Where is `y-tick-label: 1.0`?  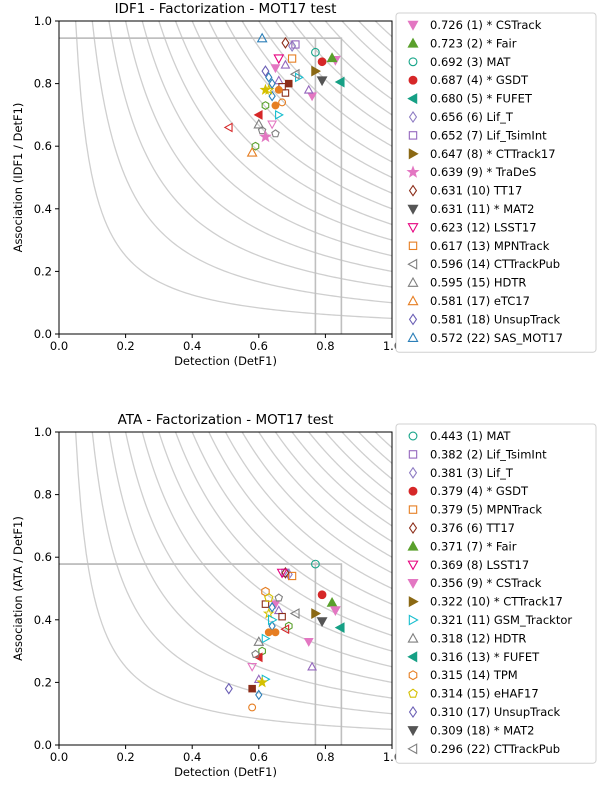 y-tick-label: 1.0 is located at coordinates (43, 21).